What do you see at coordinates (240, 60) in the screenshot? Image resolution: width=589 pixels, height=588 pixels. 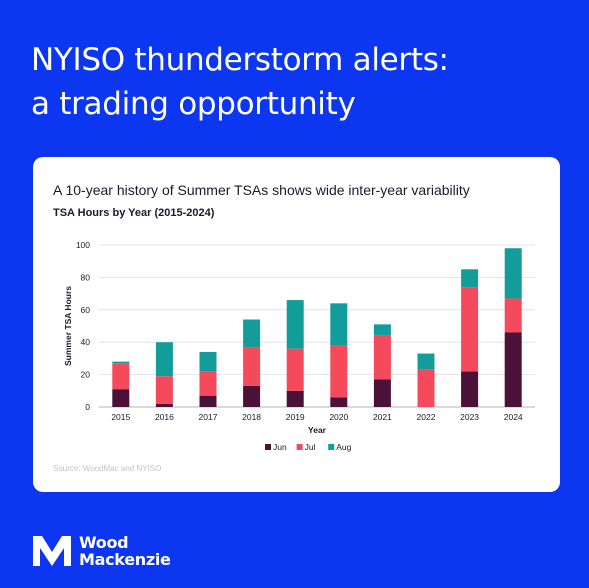 I see `headline-line-1: NYISO thunderstorm alerts:` at bounding box center [240, 60].